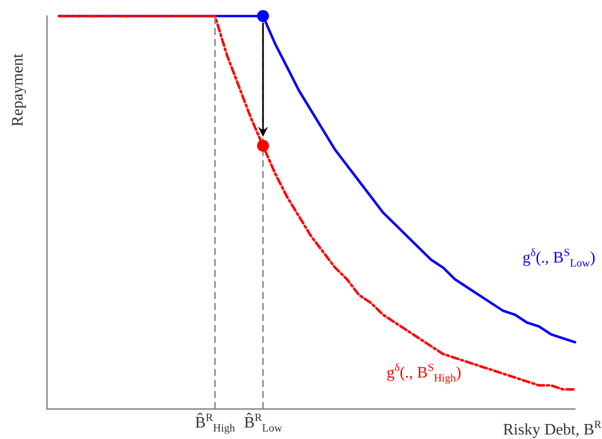 Image resolution: width=602 pixels, height=439 pixels. What do you see at coordinates (424, 373) in the screenshot?
I see `series-label: g$^{δ}$(., B$^{S}$$_{High}$)` at bounding box center [424, 373].